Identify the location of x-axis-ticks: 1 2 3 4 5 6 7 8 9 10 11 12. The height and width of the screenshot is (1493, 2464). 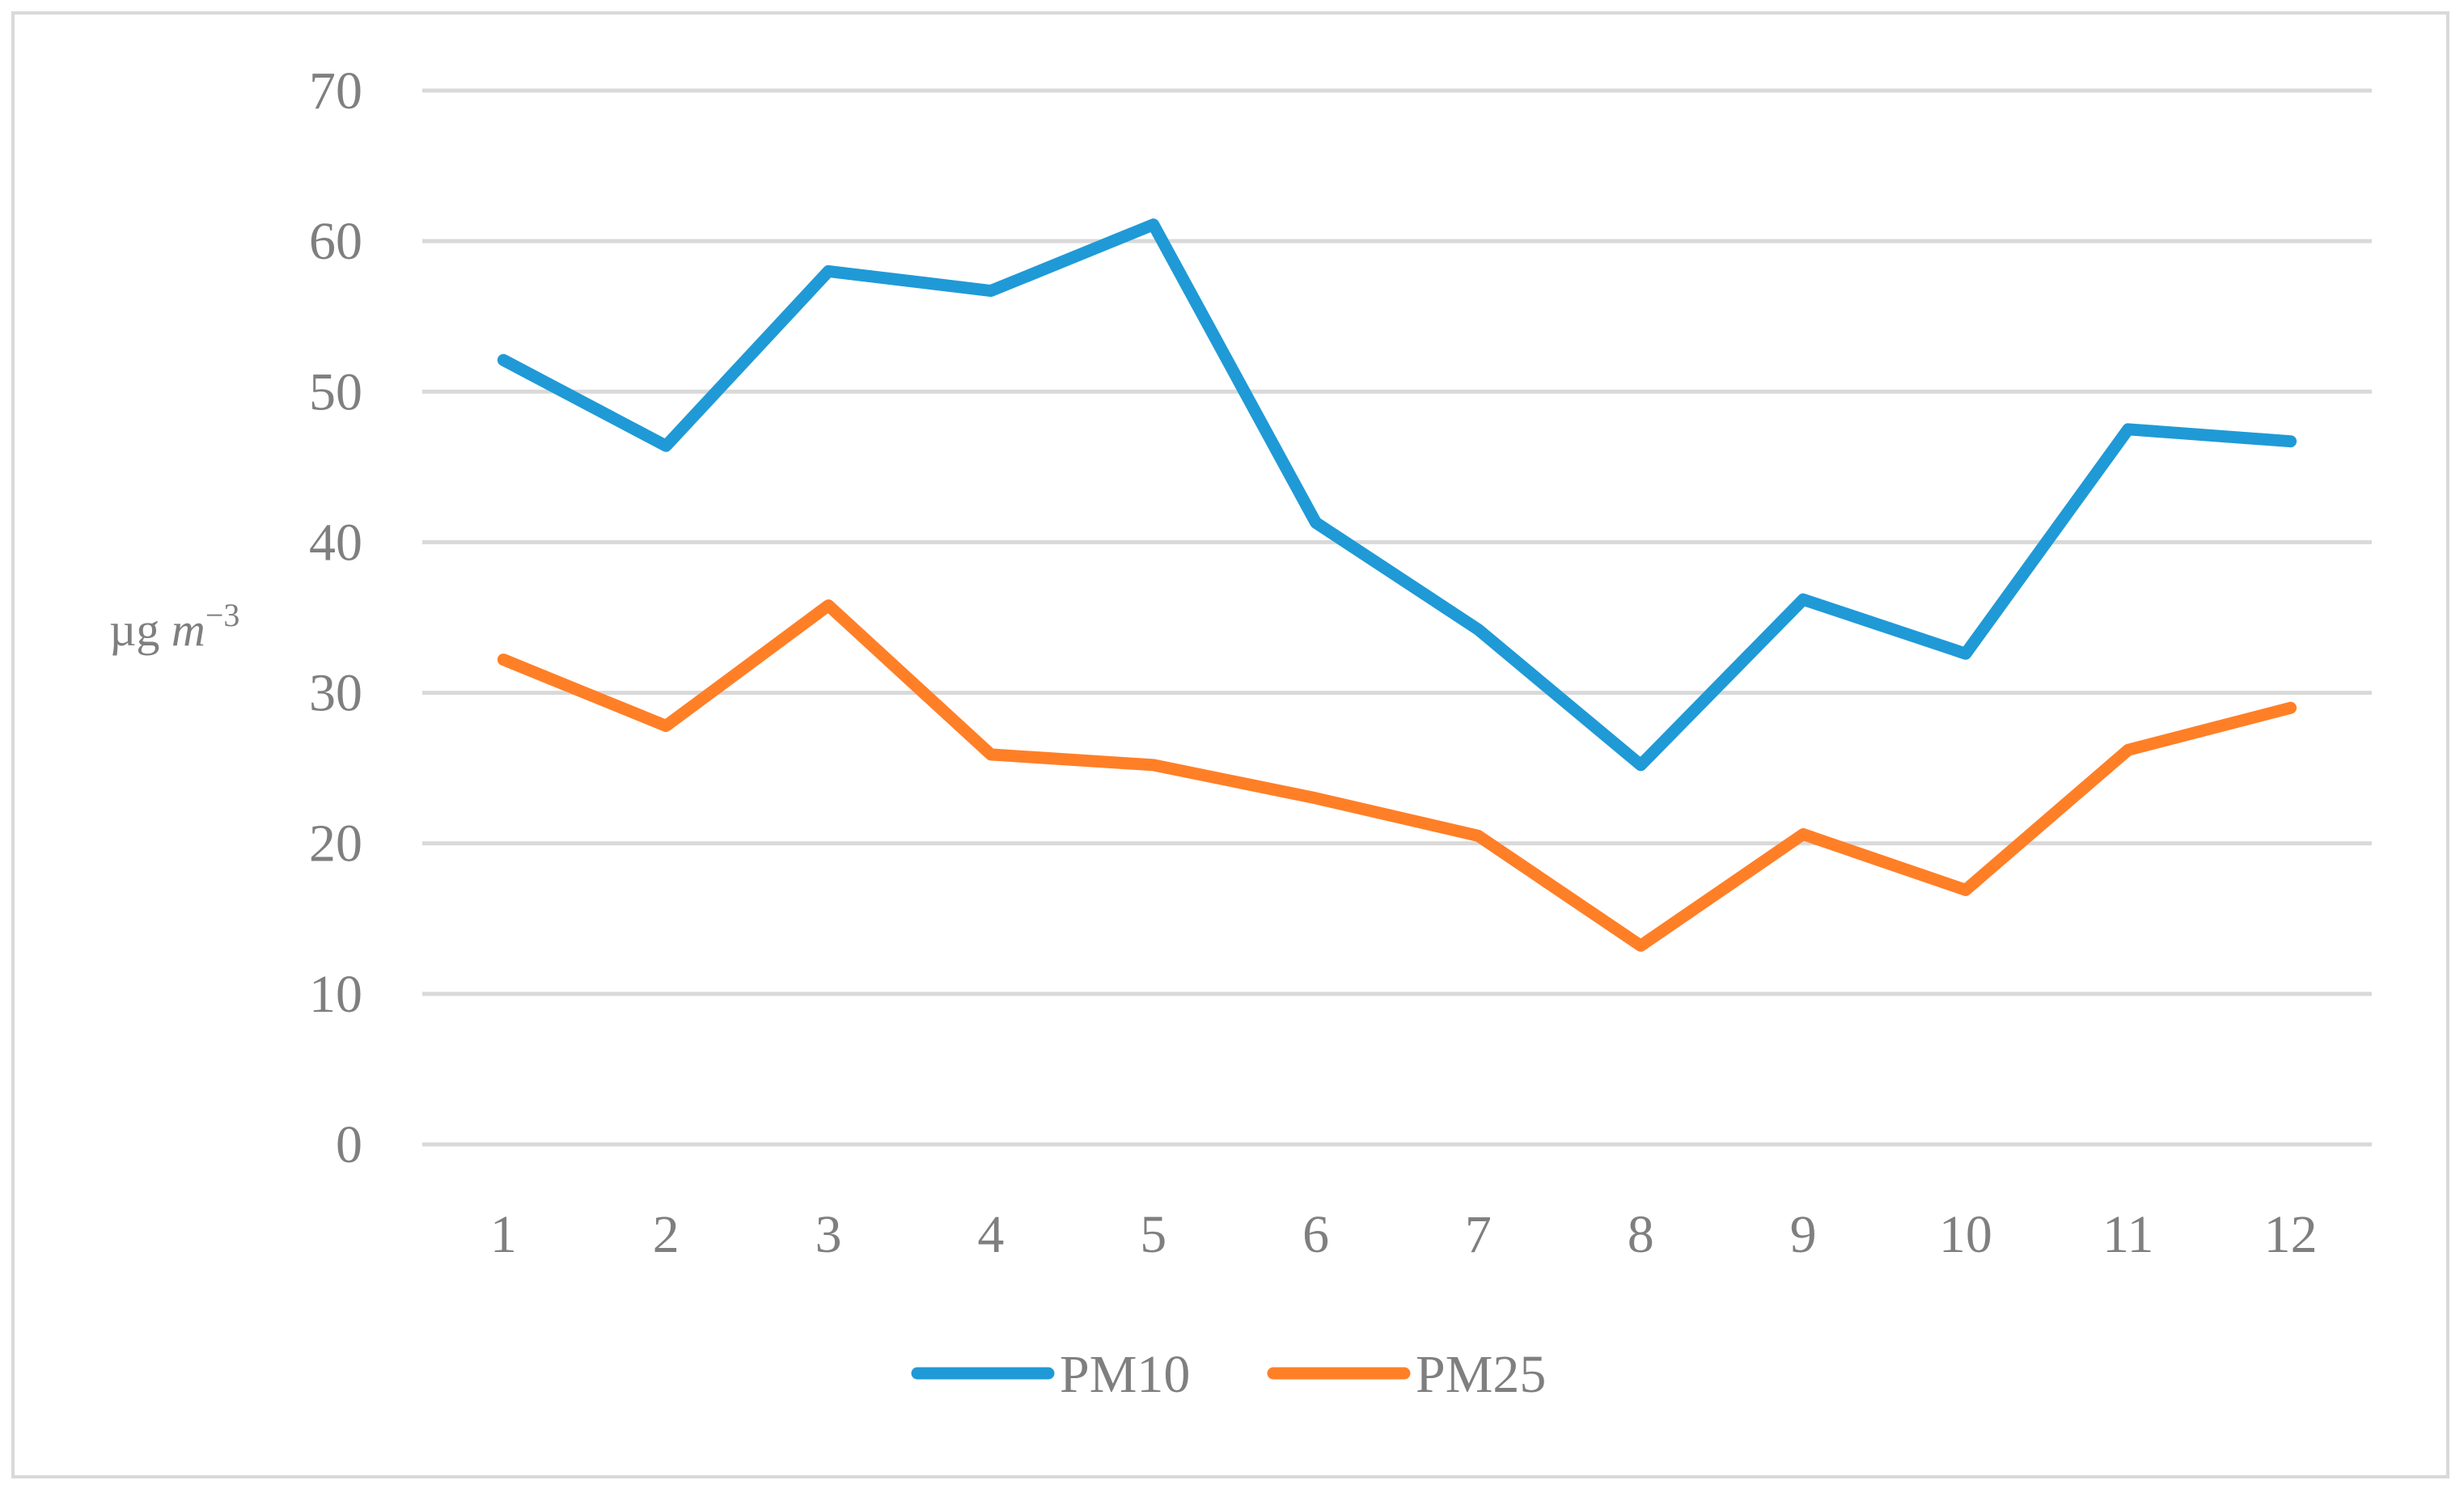
(1404, 1234).